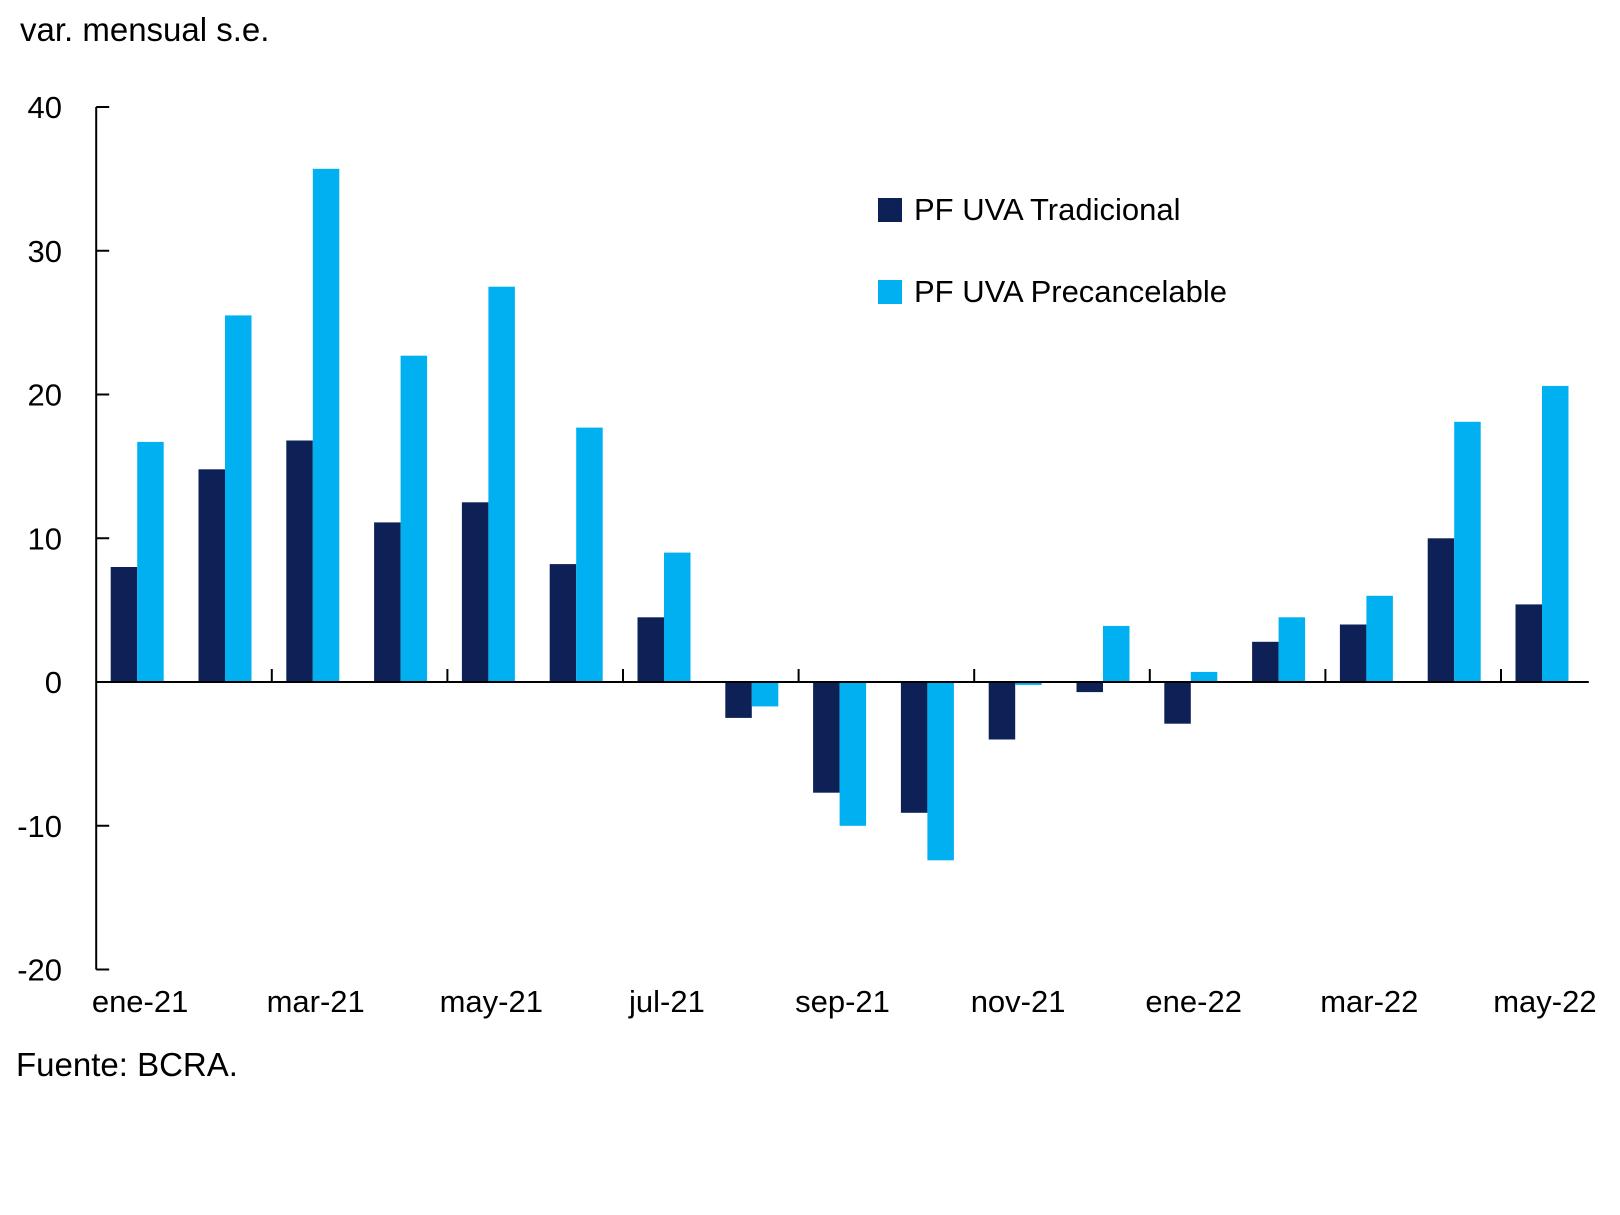  Describe the element at coordinates (127, 1064) in the screenshot. I see `source-note: Fuente: BCRA.` at that location.